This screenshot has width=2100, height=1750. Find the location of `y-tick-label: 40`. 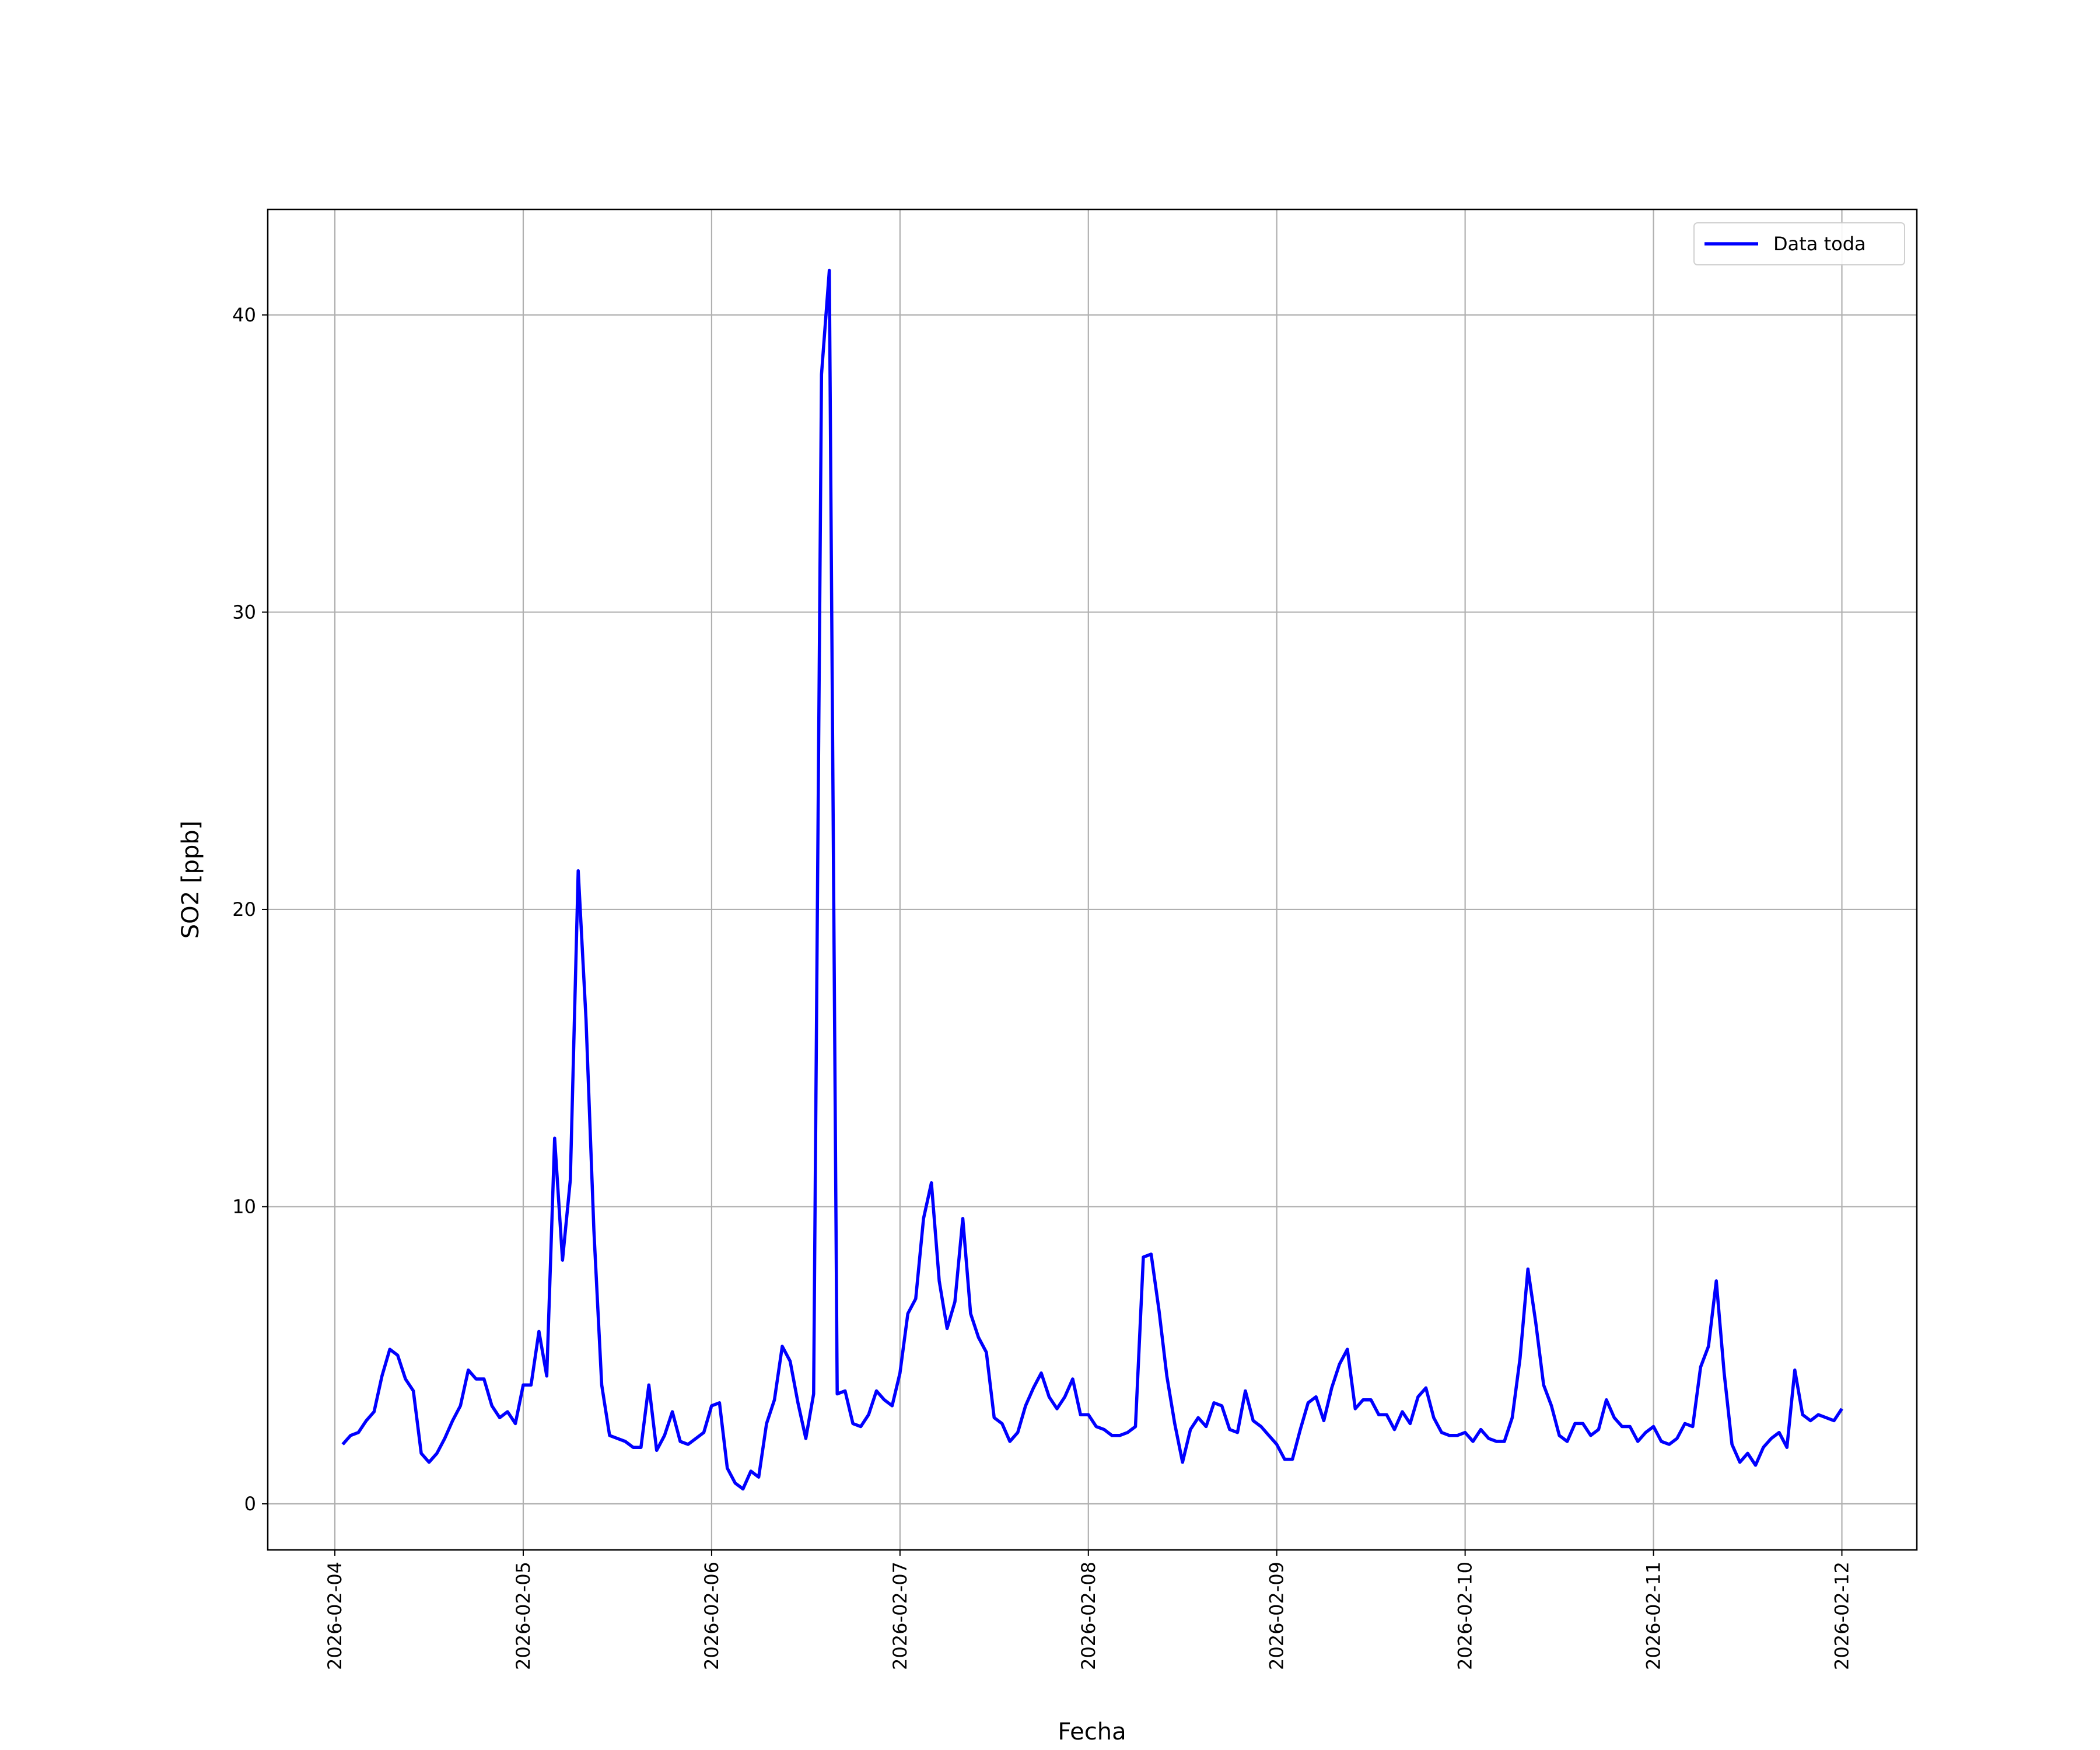

y-tick-label: 40 is located at coordinates (244, 315).